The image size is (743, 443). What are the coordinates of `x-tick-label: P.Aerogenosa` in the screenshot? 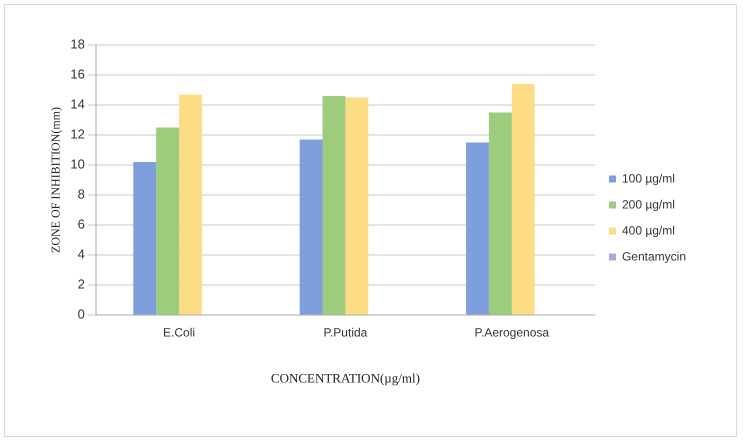 It's located at (512, 333).